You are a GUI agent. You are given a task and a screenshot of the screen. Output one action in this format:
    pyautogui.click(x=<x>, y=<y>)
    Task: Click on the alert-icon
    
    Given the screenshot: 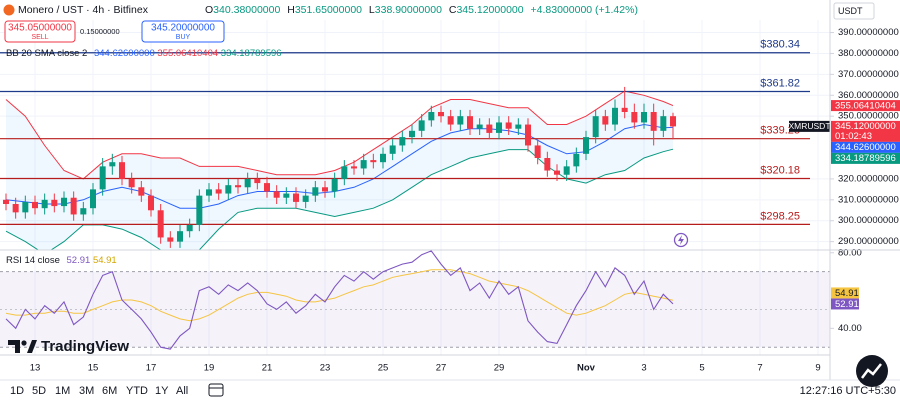 What is the action you would take?
    pyautogui.click(x=681, y=240)
    